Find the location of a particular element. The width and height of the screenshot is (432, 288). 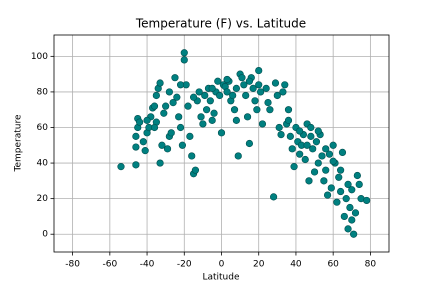

x-axis-label: Latitude is located at coordinates (221, 278).